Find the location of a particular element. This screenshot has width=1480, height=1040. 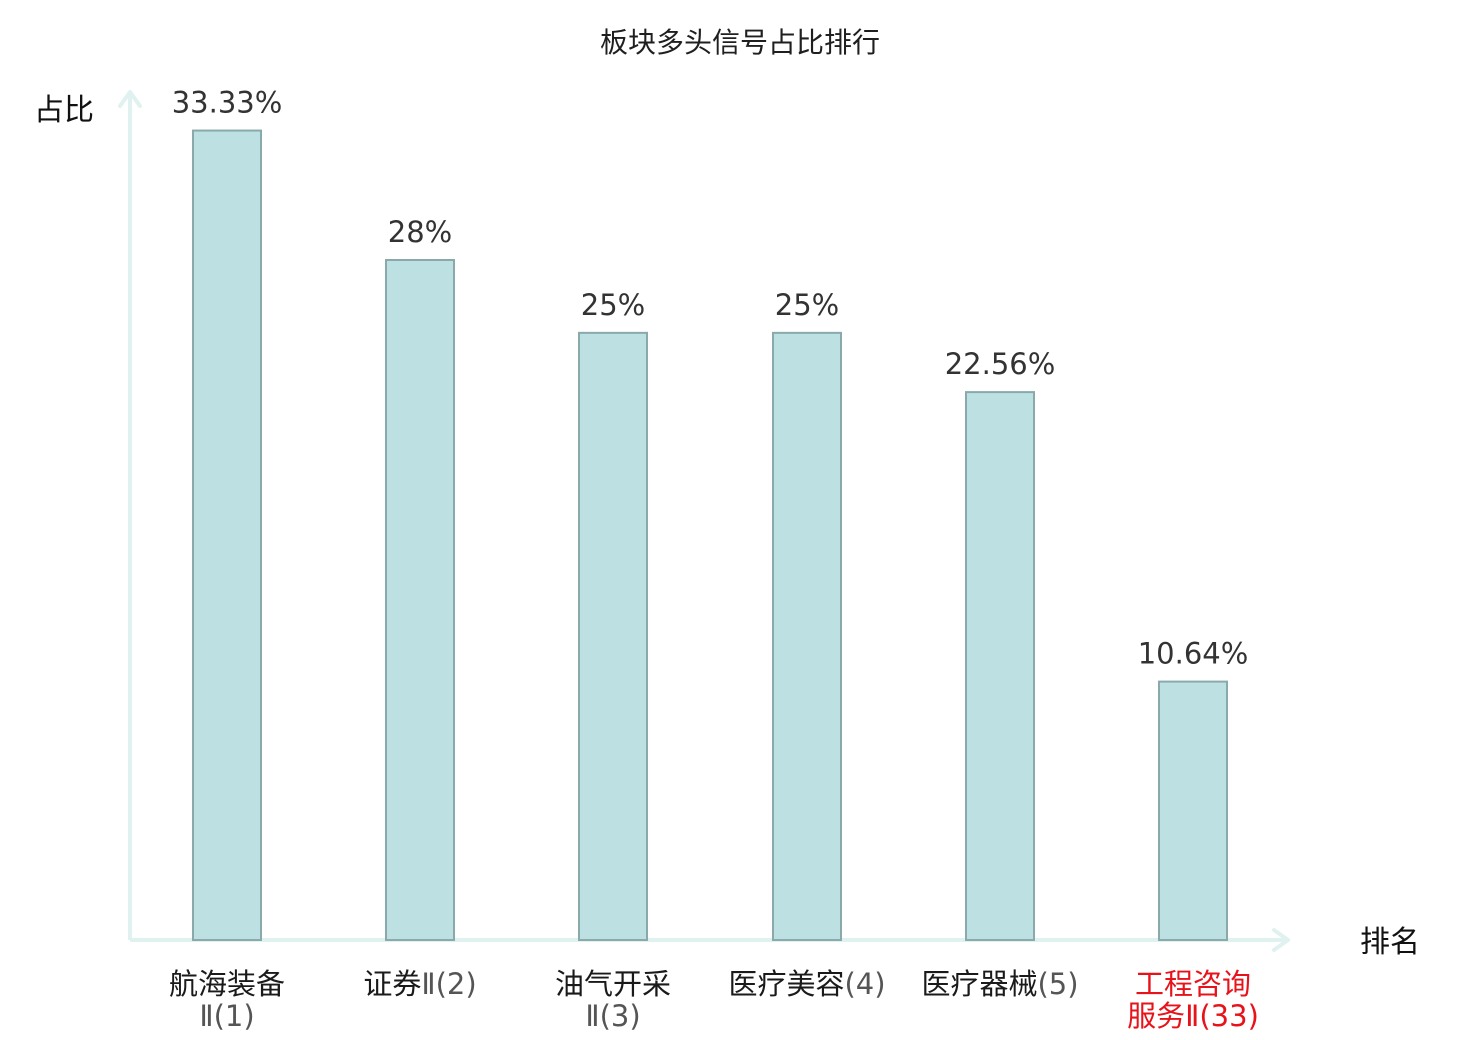

value-label-3: 25% is located at coordinates (613, 305).